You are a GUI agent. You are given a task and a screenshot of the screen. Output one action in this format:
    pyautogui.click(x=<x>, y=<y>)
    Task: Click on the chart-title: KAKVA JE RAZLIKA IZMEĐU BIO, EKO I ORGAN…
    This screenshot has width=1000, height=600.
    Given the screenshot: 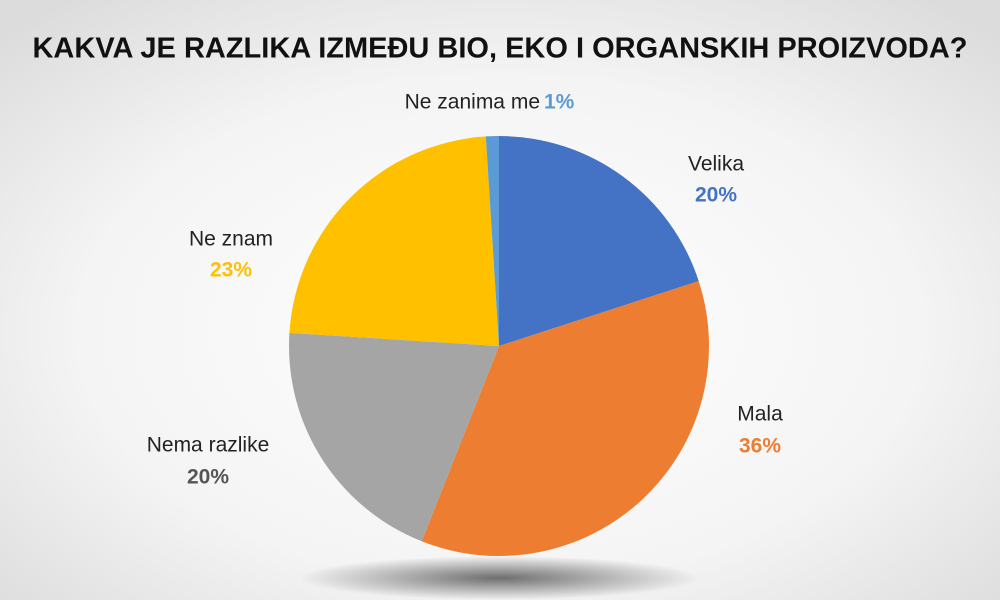 What is the action you would take?
    pyautogui.click(x=499, y=49)
    